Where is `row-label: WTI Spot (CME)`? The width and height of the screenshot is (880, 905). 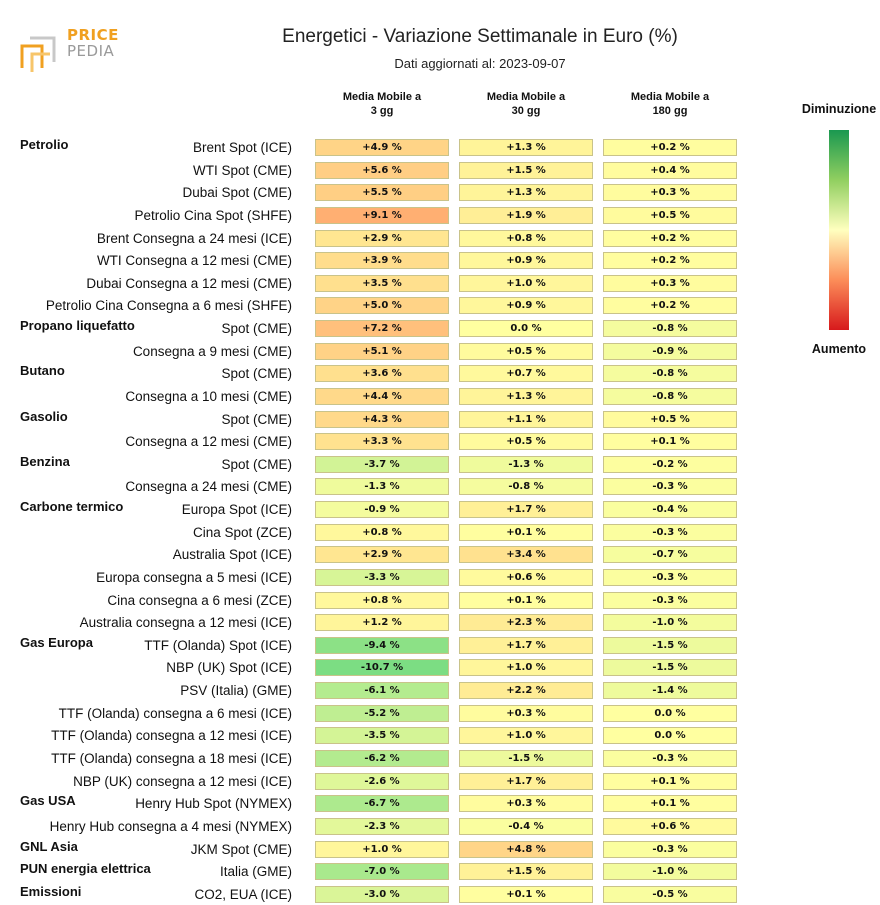 row-label: WTI Spot (CME) is located at coordinates (242, 170).